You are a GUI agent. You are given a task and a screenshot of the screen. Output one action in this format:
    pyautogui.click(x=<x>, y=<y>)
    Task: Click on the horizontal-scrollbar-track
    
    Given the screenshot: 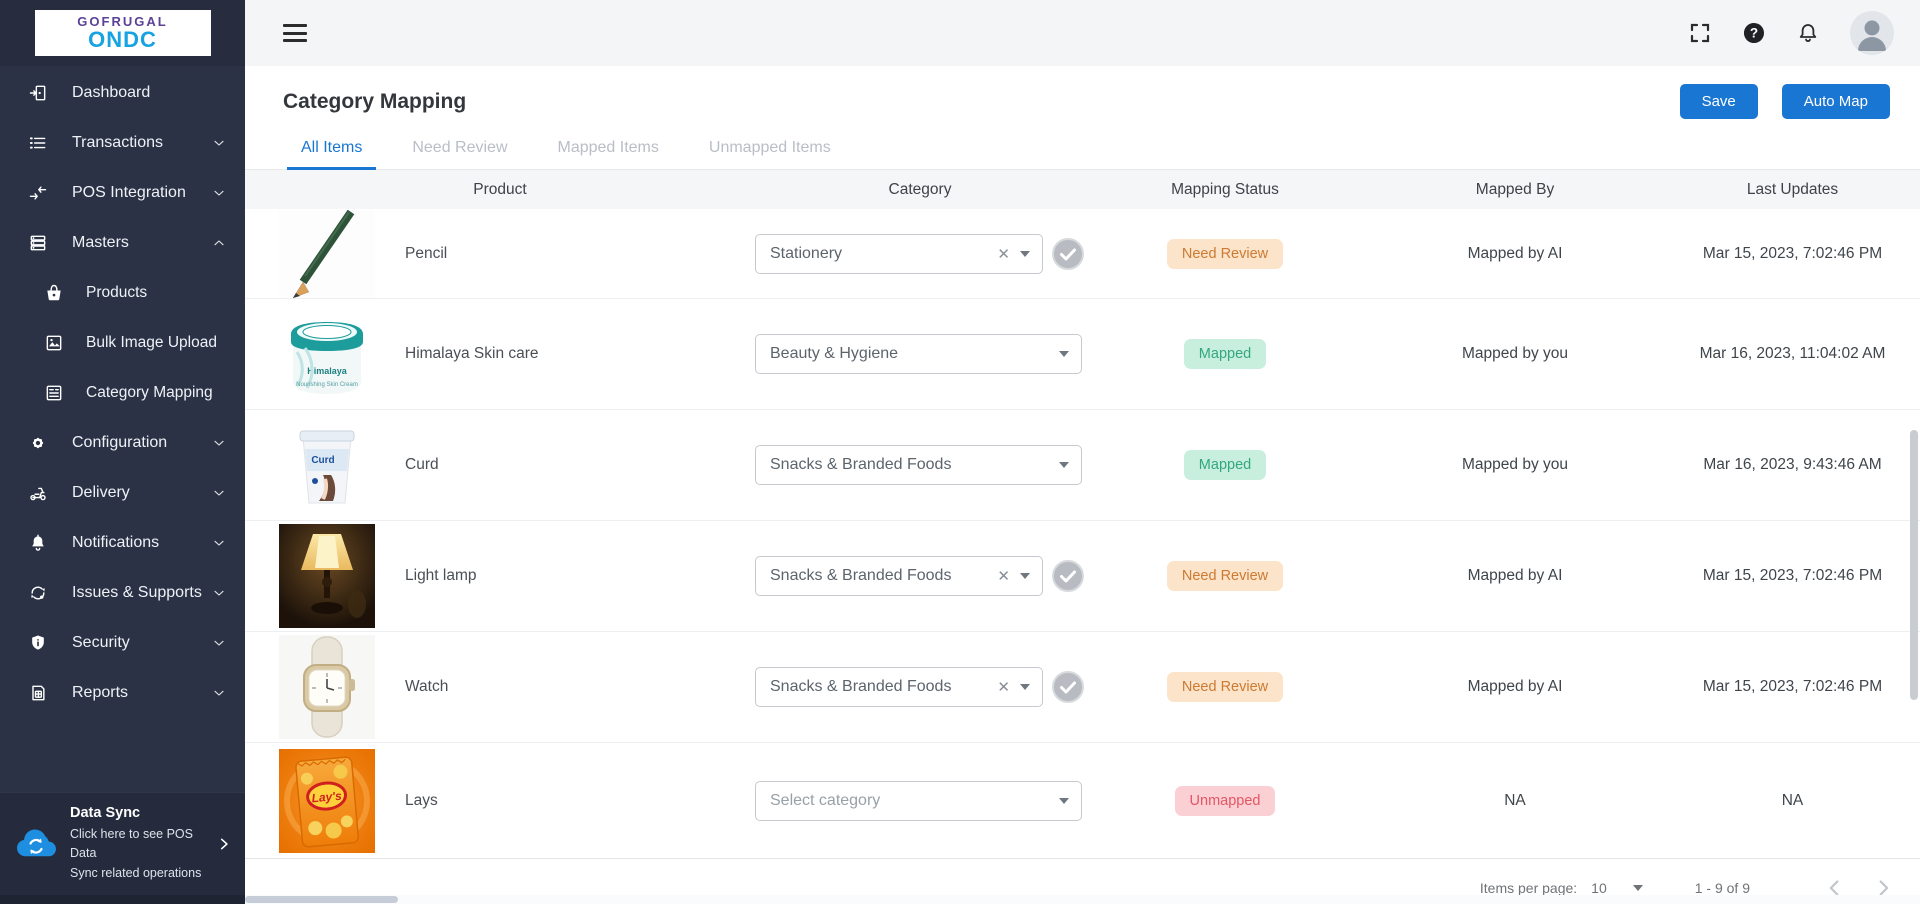 What is the action you would take?
    pyautogui.click(x=1082, y=899)
    